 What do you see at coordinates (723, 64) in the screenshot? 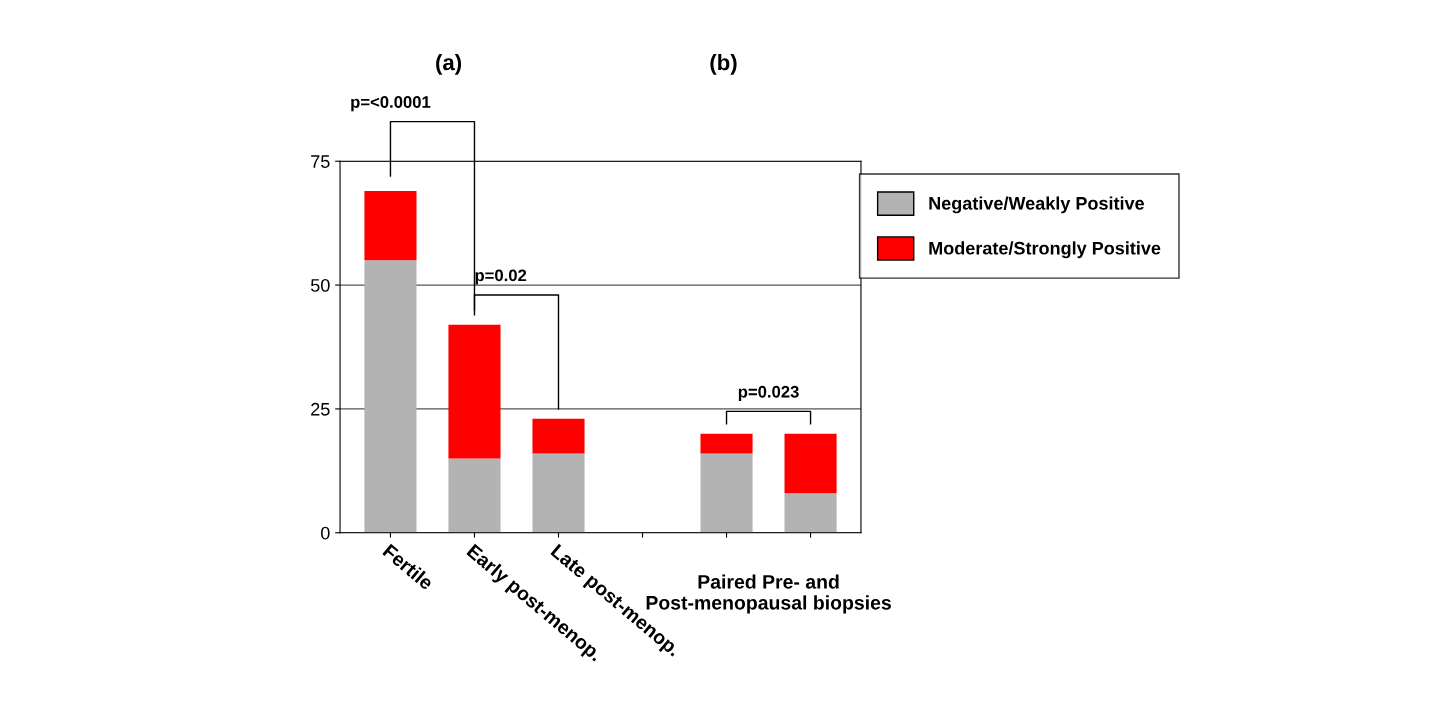
I see `text: (b)` at bounding box center [723, 64].